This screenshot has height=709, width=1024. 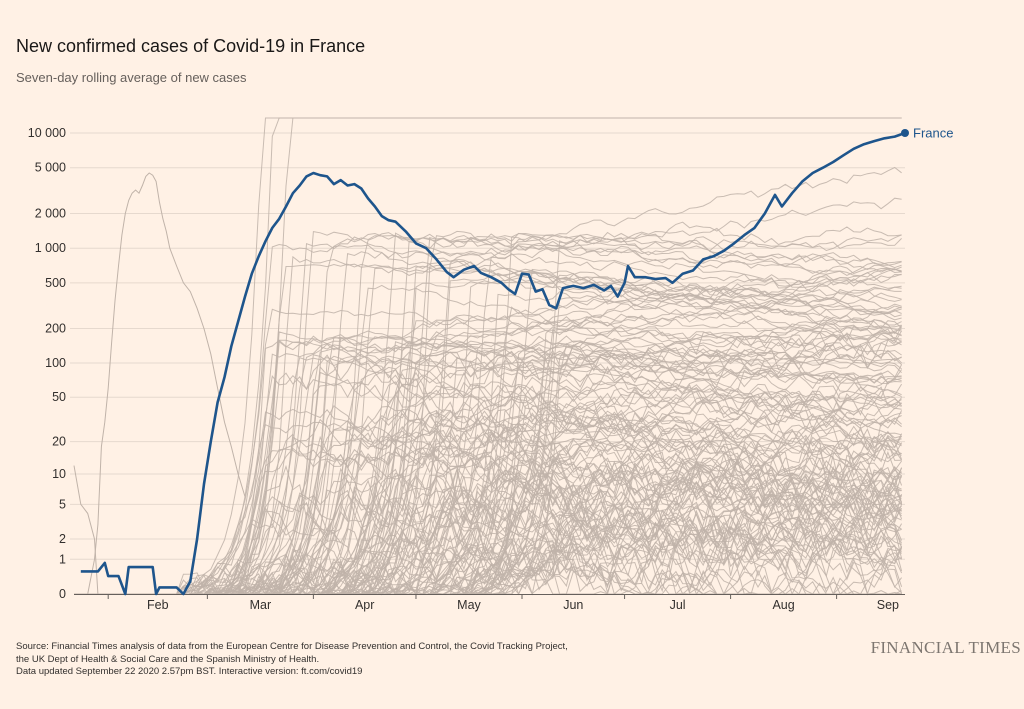 I want to click on y-tick-label: 10 000, so click(x=47, y=133).